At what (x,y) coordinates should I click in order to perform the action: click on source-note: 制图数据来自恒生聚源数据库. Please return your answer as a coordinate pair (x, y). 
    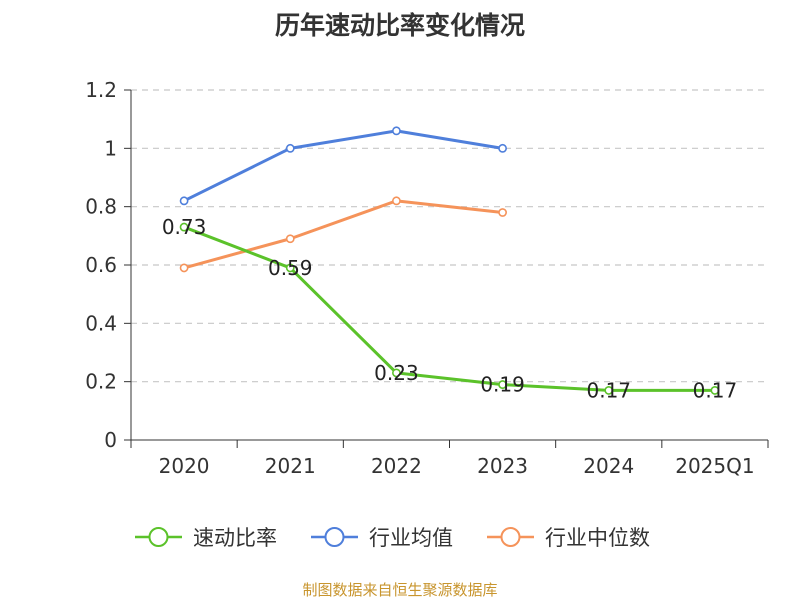
    Looking at the image, I should click on (400, 590).